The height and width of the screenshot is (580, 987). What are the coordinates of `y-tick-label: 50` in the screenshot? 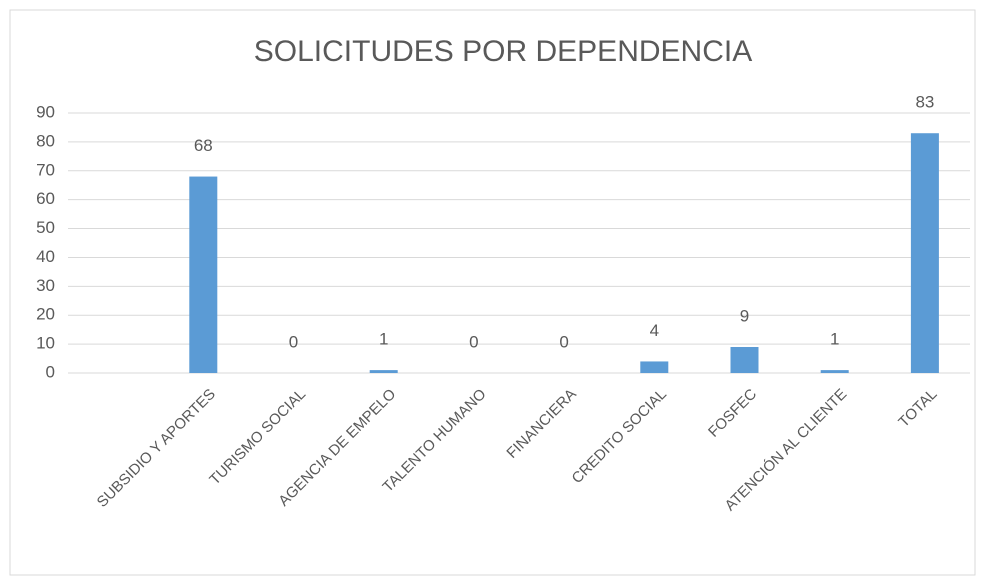 It's located at (45, 227).